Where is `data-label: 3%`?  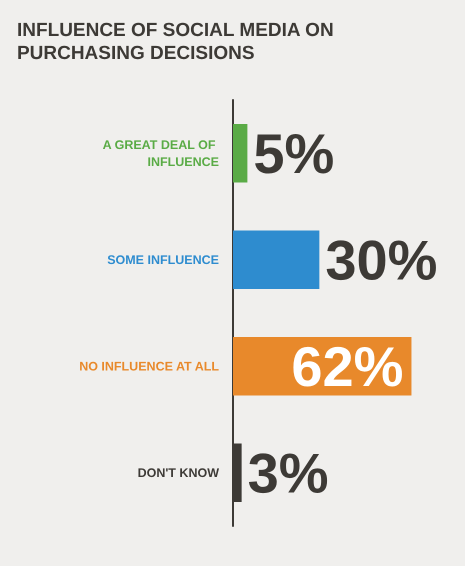
data-label: 3% is located at coordinates (288, 472).